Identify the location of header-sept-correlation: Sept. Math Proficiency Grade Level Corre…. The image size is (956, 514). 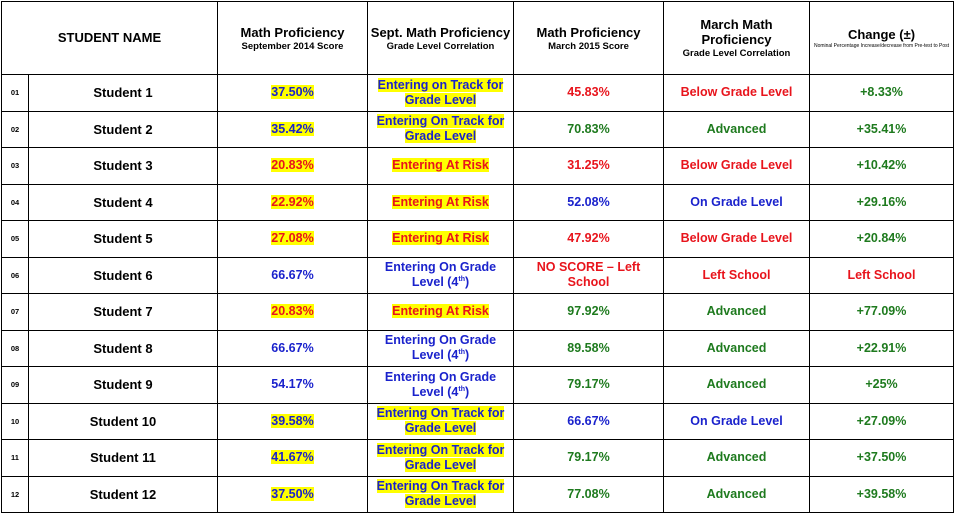
(440, 38).